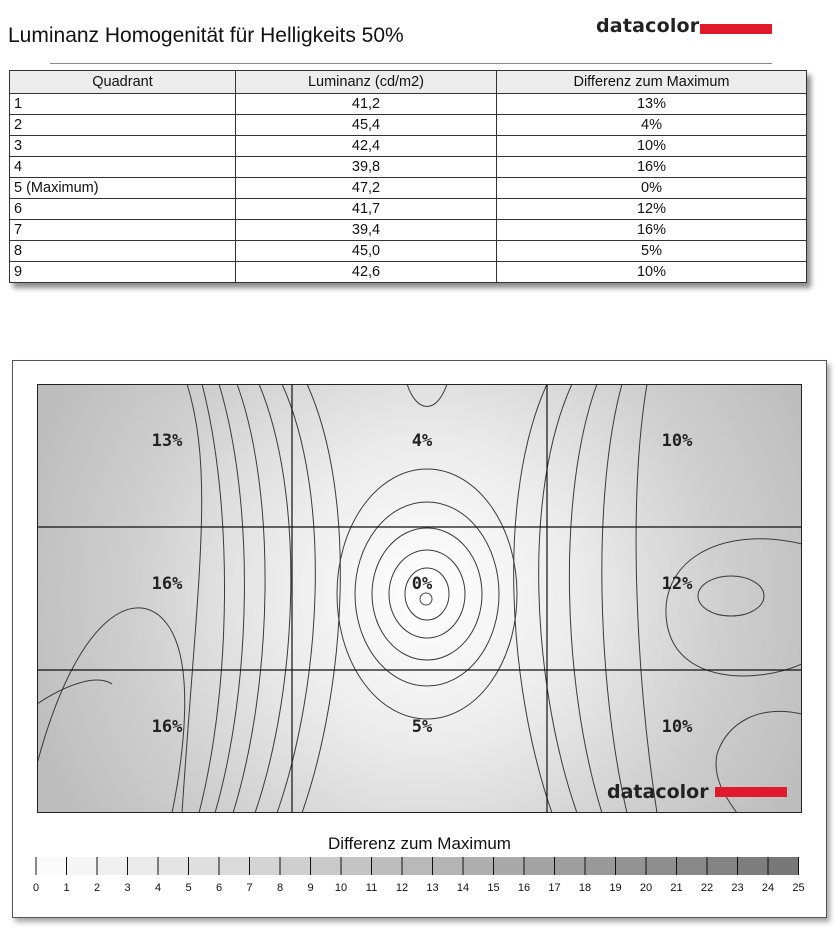  Describe the element at coordinates (158, 888) in the screenshot. I see `colorbar-tick-label: 4` at that location.